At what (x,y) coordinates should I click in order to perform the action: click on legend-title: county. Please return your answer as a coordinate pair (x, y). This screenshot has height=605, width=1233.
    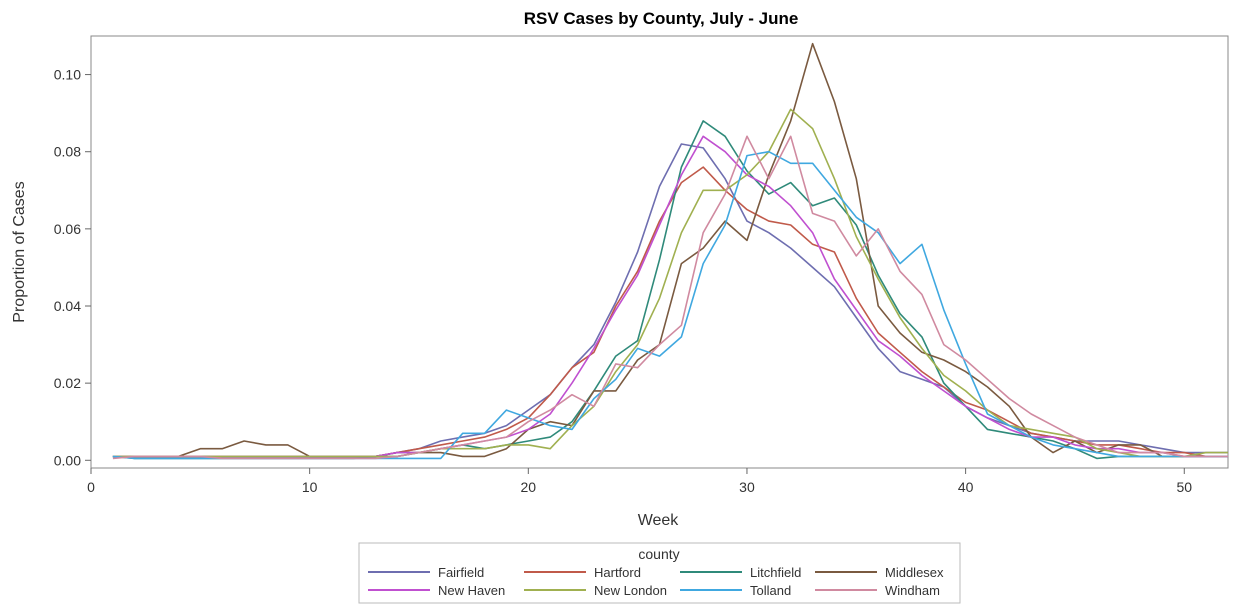
    Looking at the image, I should click on (658, 554).